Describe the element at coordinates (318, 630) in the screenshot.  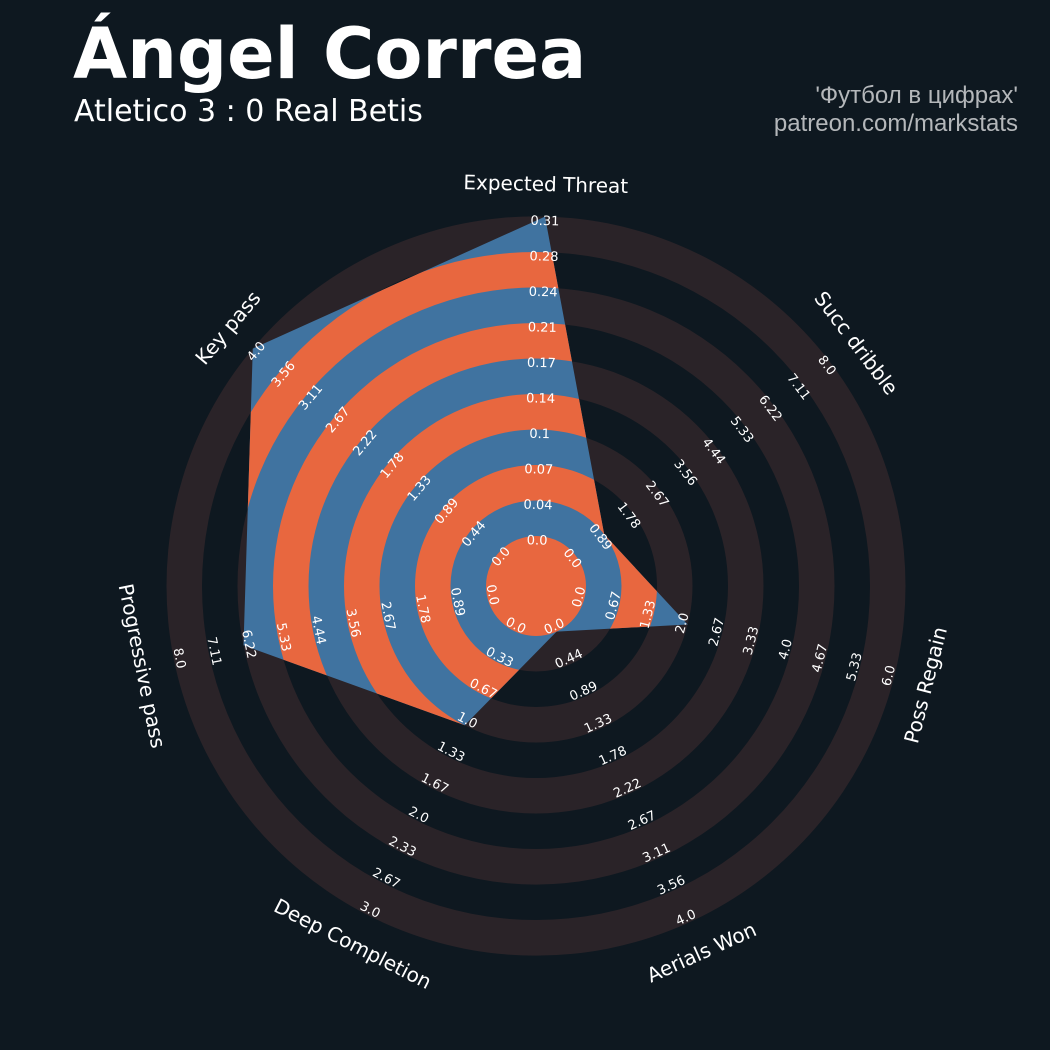
I see `tick-label: 4.44` at that location.